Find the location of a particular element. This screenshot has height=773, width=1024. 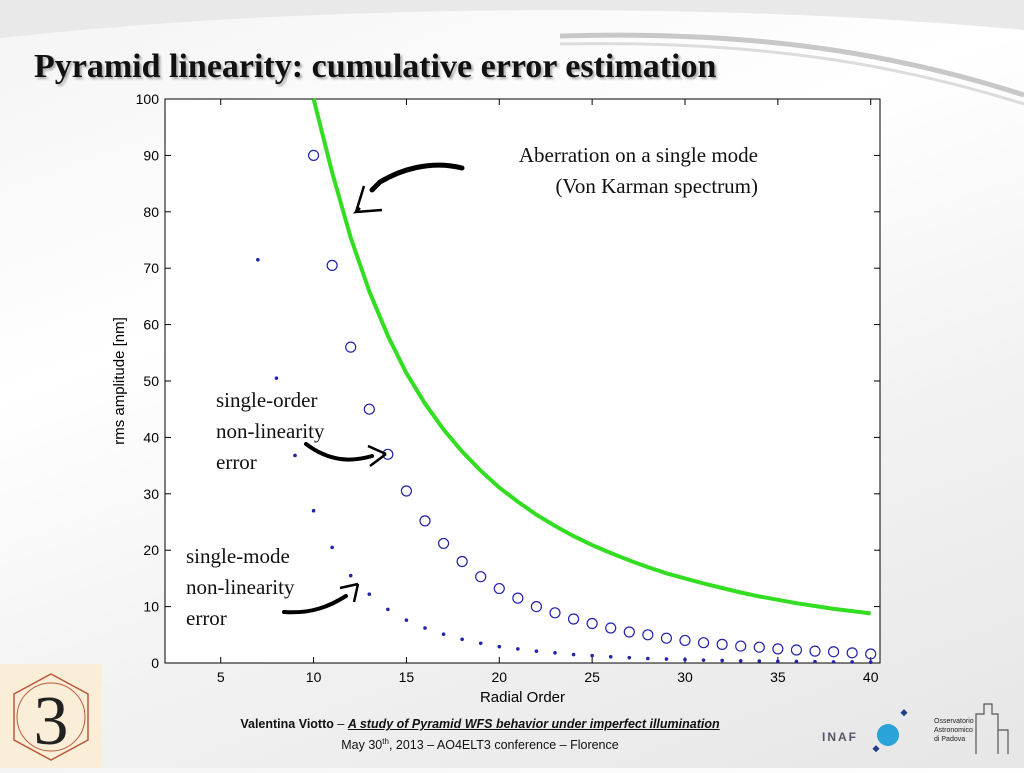

annotation-single-order: single-order non-linearity error is located at coordinates (270, 431).